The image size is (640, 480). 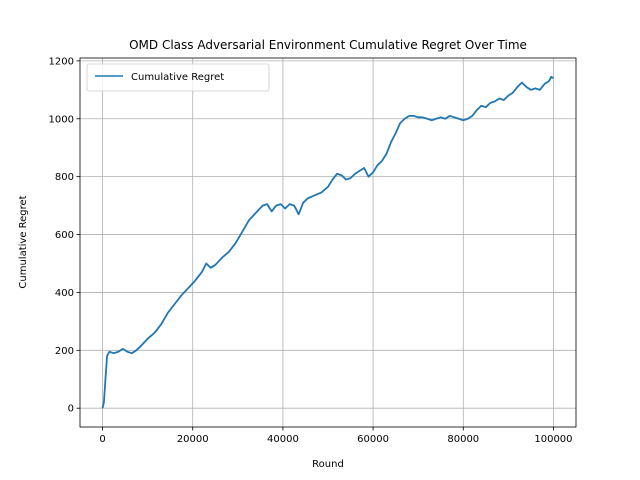 I want to click on y-tick-label: 1200, so click(x=61, y=61).